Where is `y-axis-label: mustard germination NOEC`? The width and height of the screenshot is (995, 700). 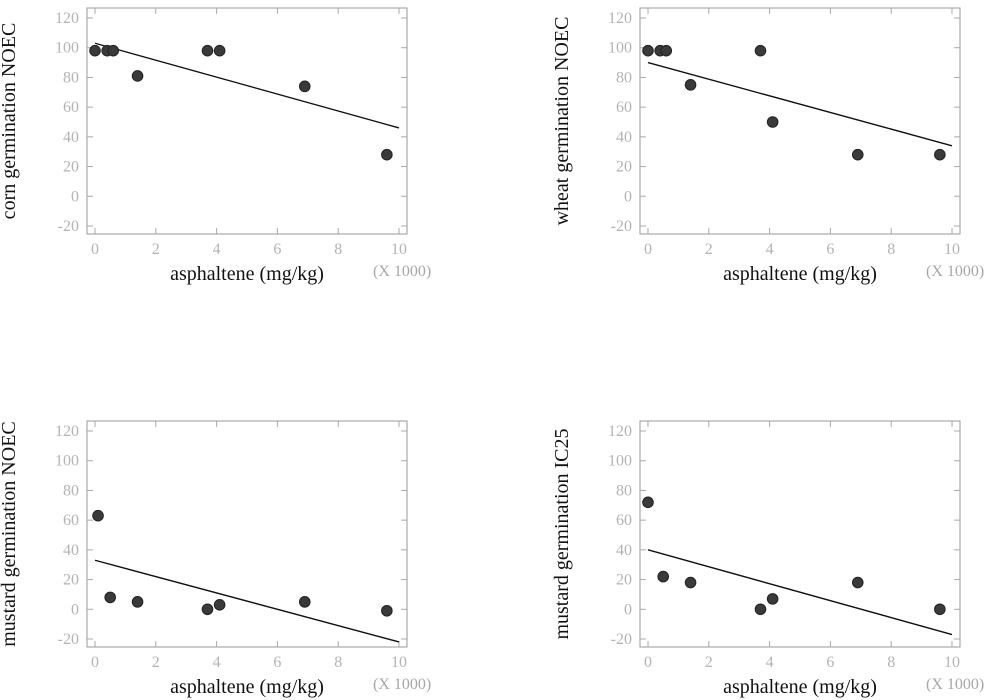
y-axis-label: mustard germination NOEC is located at coordinates (10, 534).